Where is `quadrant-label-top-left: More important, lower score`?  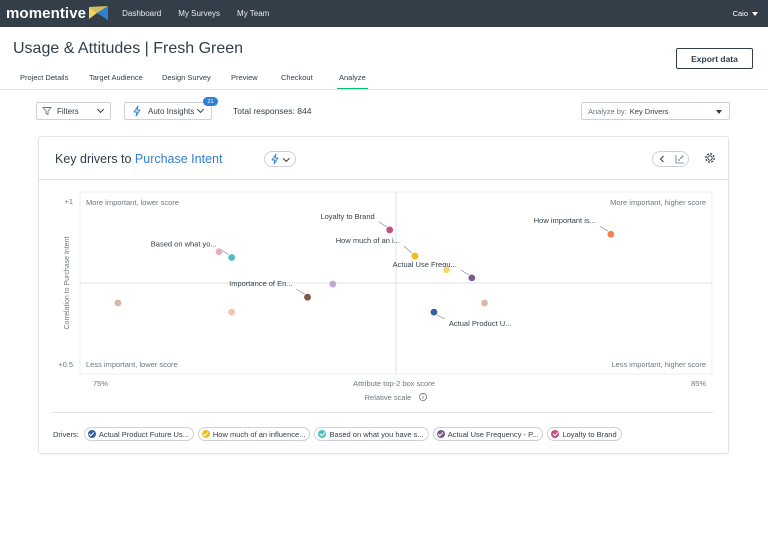 quadrant-label-top-left: More important, lower score is located at coordinates (132, 202).